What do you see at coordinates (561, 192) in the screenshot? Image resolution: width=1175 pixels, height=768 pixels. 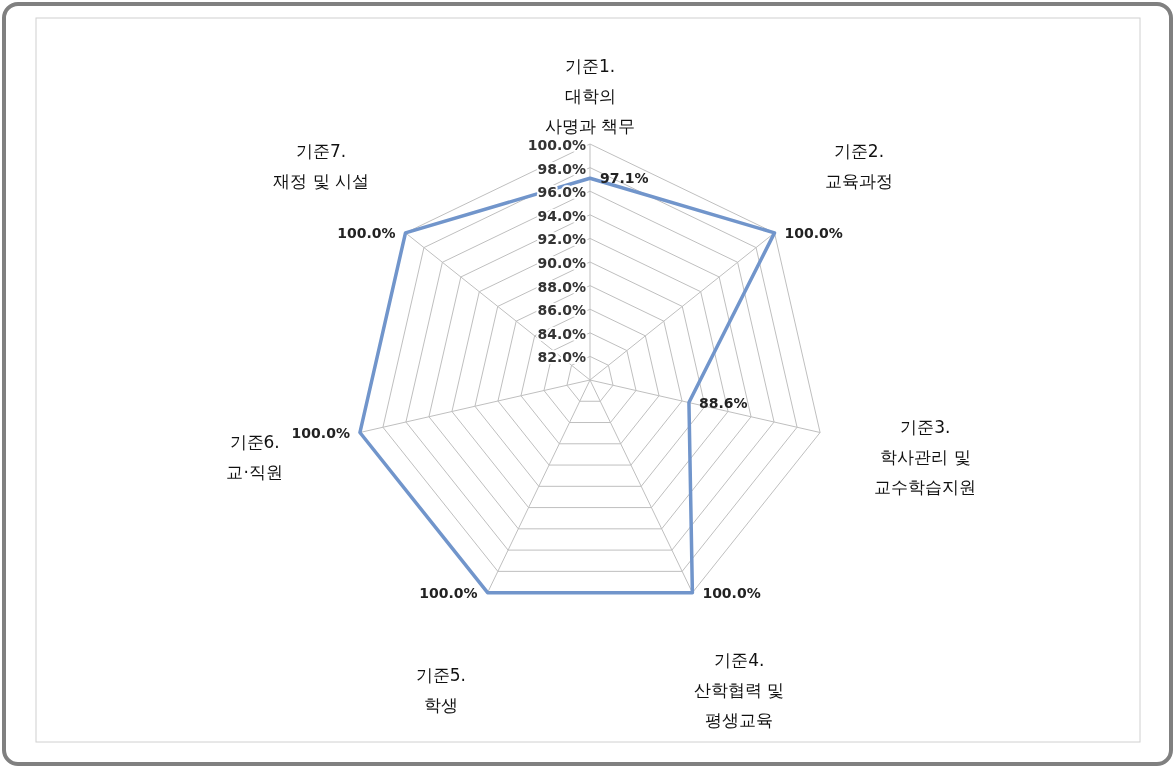 I see `y-tick-label: 96.0%` at bounding box center [561, 192].